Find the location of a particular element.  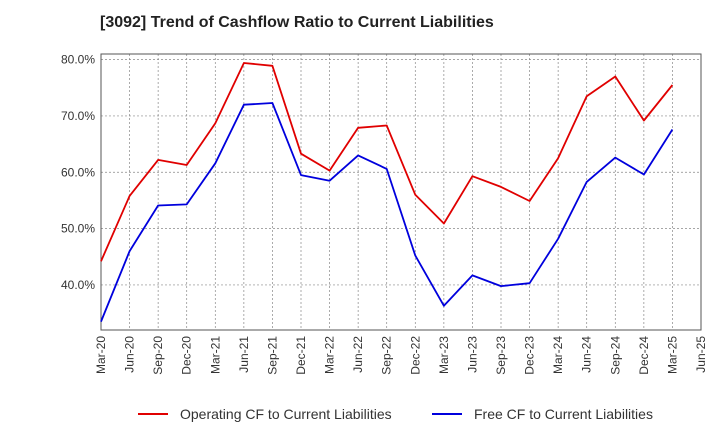

legend-label-1: Operating CF to Current Liabilities is located at coordinates (286, 414).